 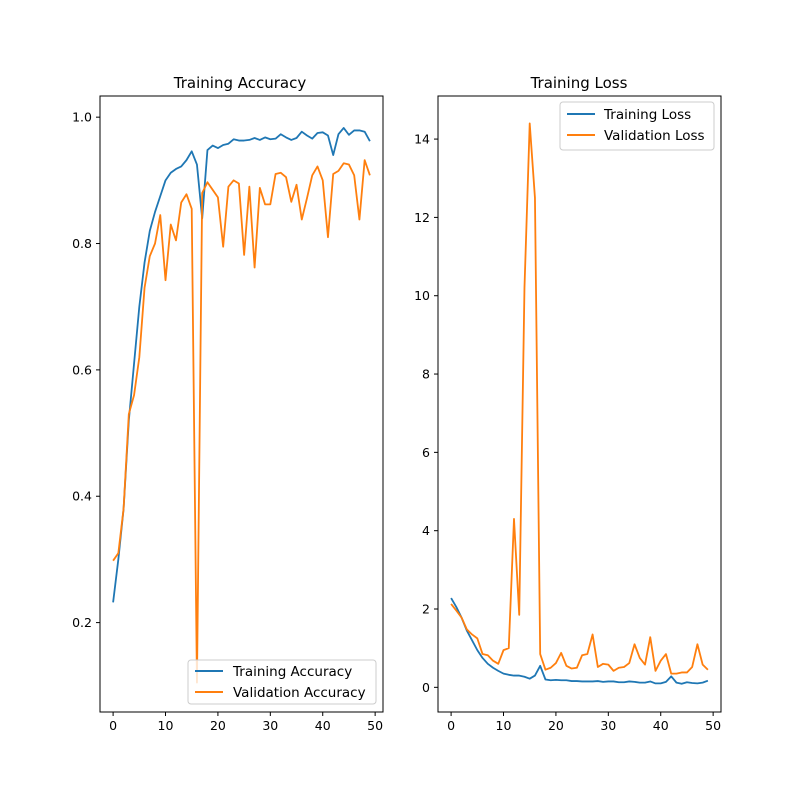 I want to click on loss-ytick-label: 14, so click(x=422, y=139).